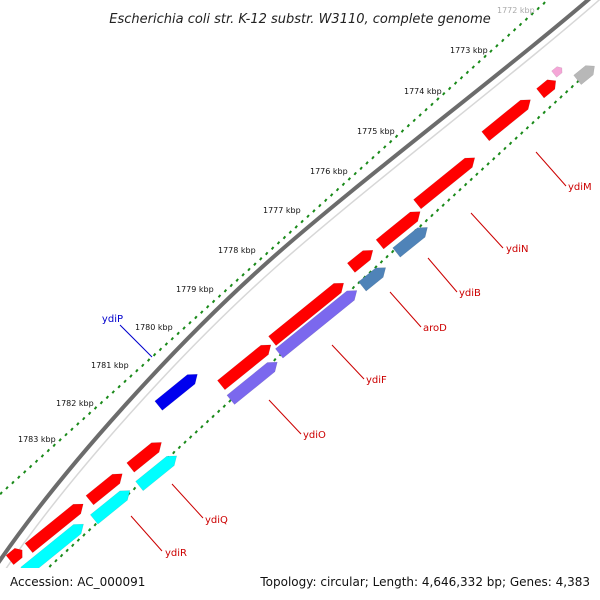 The height and width of the screenshot is (600, 600). What do you see at coordinates (195, 289) in the screenshot?
I see `tick-label: 1779 kbp` at bounding box center [195, 289].